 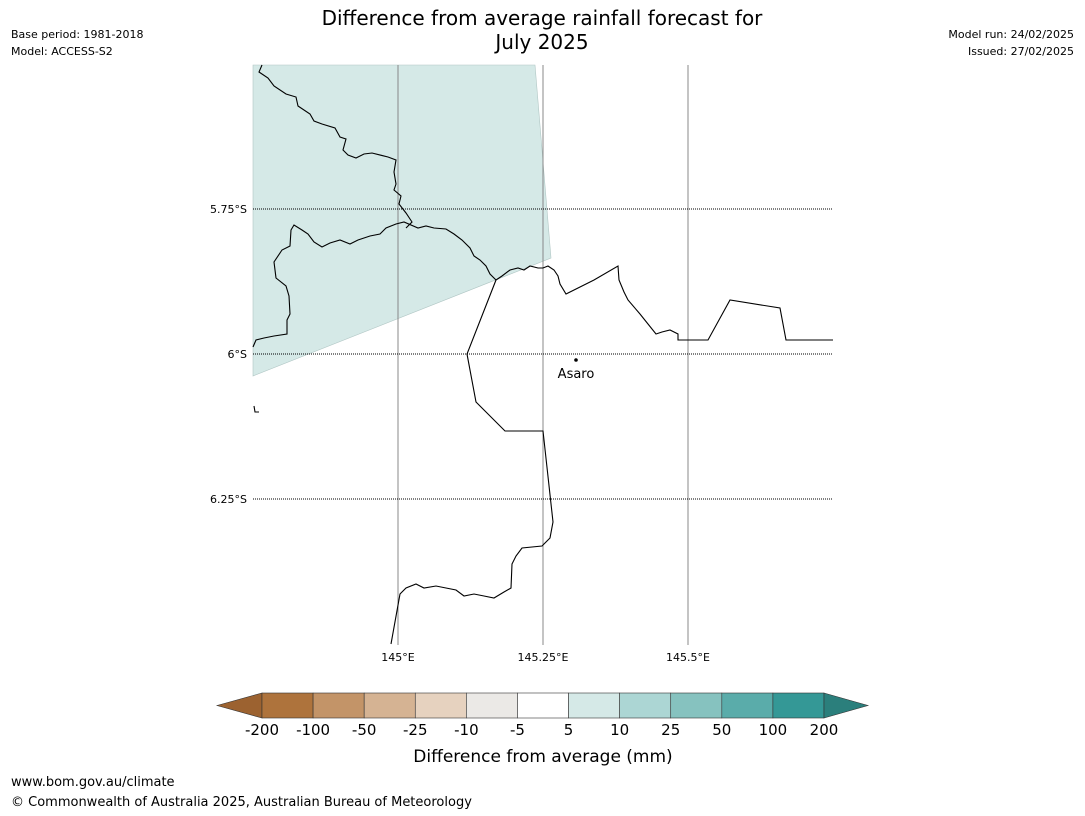 I want to click on colorbar-extend-high, so click(x=846, y=705).